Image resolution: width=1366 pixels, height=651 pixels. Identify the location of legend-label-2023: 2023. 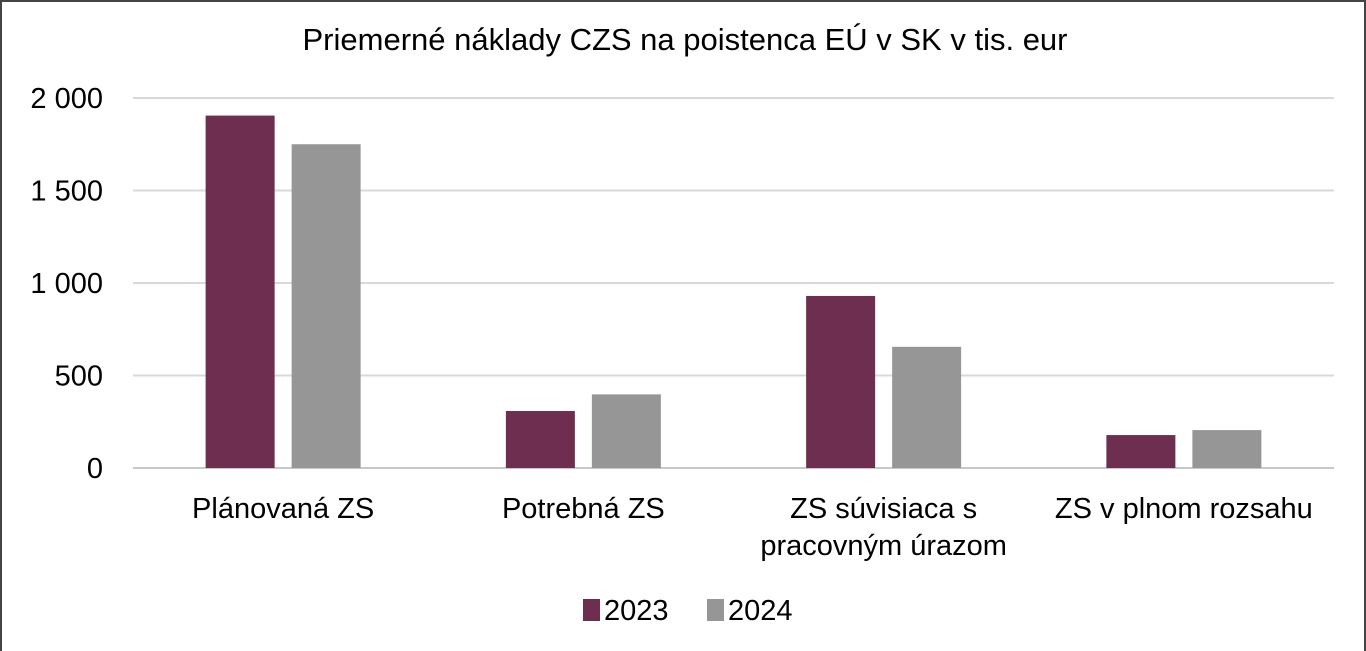
(636, 611).